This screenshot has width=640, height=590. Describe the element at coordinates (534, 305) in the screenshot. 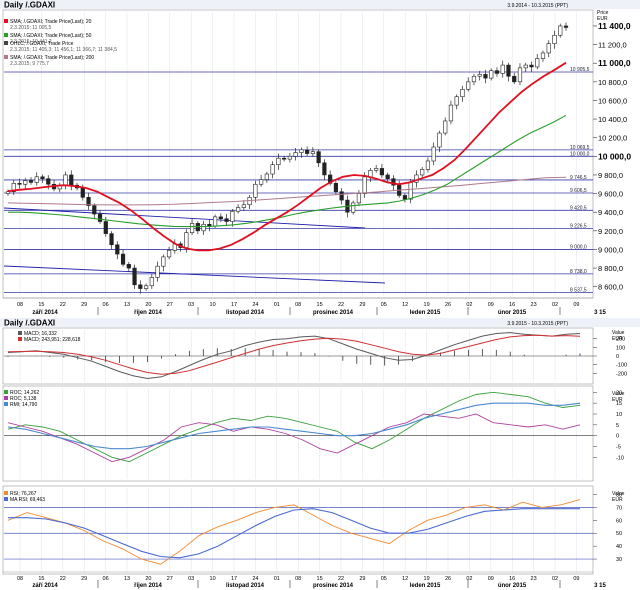

I see `x-tick-label: 23` at that location.